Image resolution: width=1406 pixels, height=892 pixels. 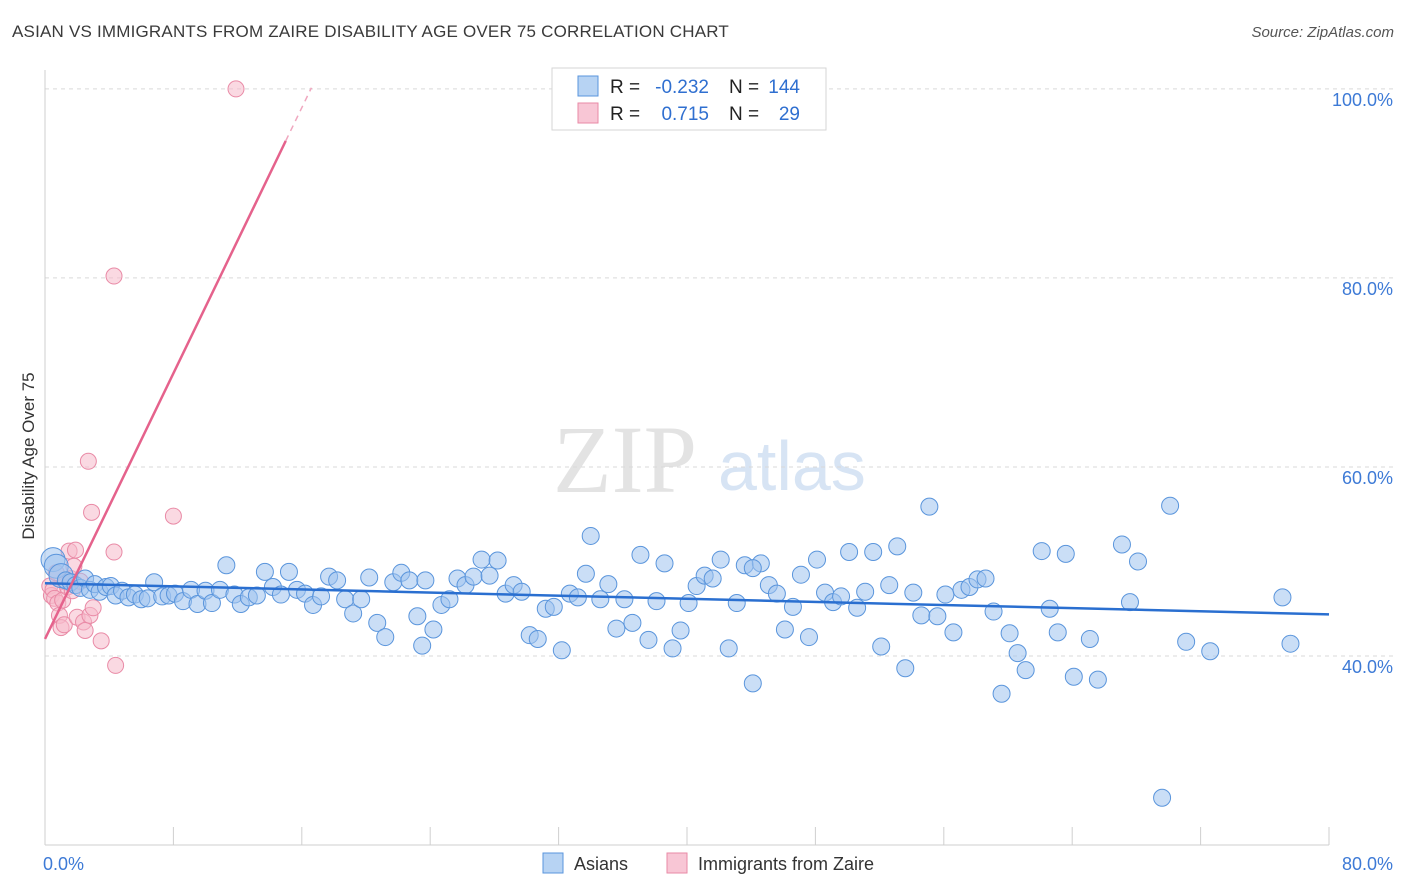 What do you see at coordinates (689, 99) in the screenshot?
I see `legend: R = -0.232 N = 144 R = 0.715 N = 29` at bounding box center [689, 99].